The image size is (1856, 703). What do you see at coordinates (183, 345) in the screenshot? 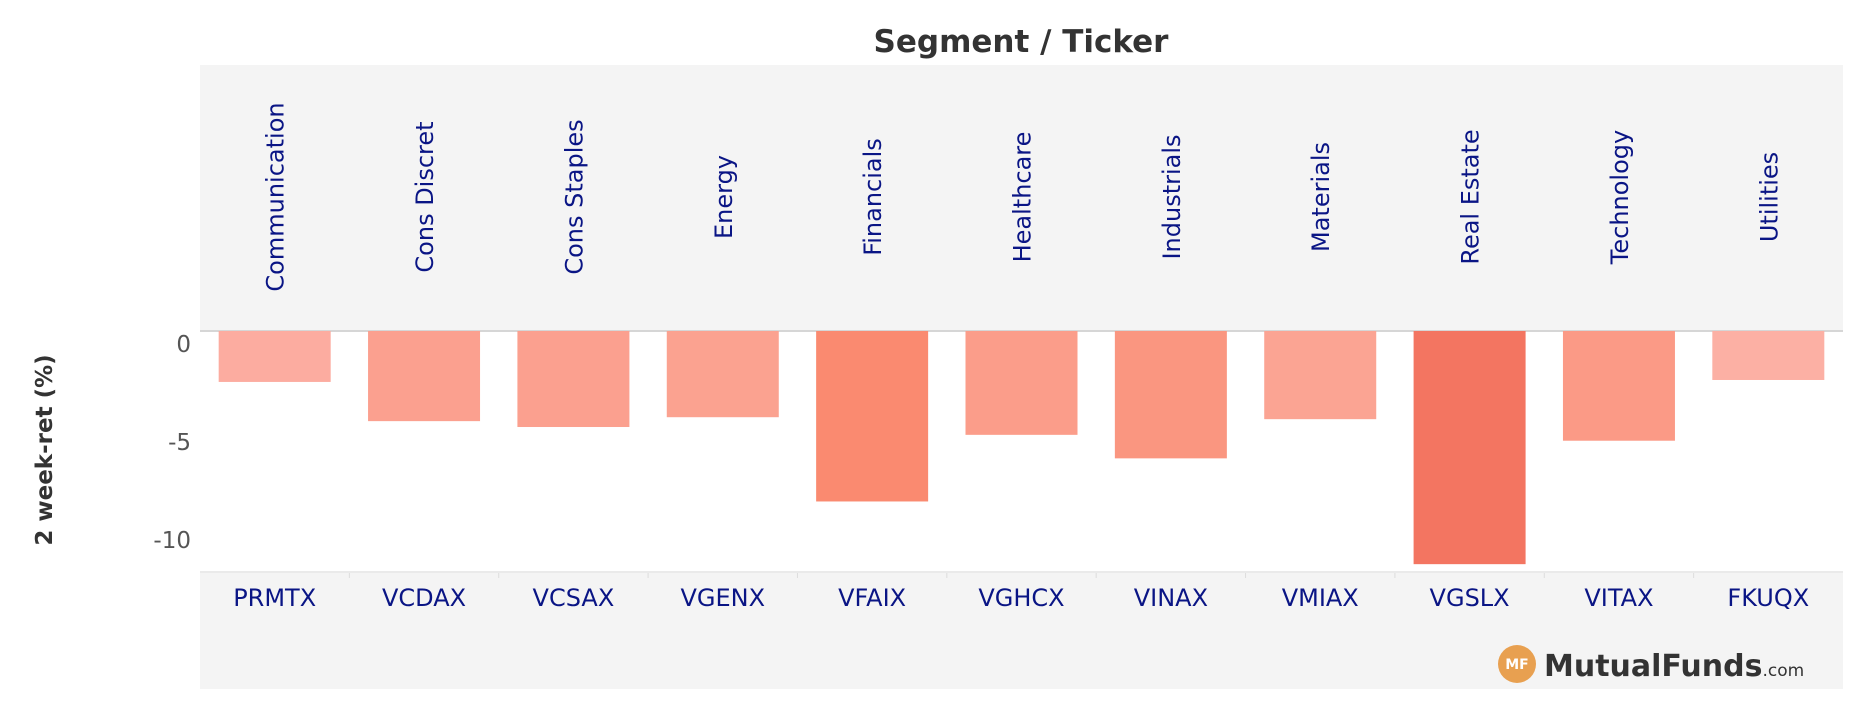
I see `y-tick-label: 0` at bounding box center [183, 345].